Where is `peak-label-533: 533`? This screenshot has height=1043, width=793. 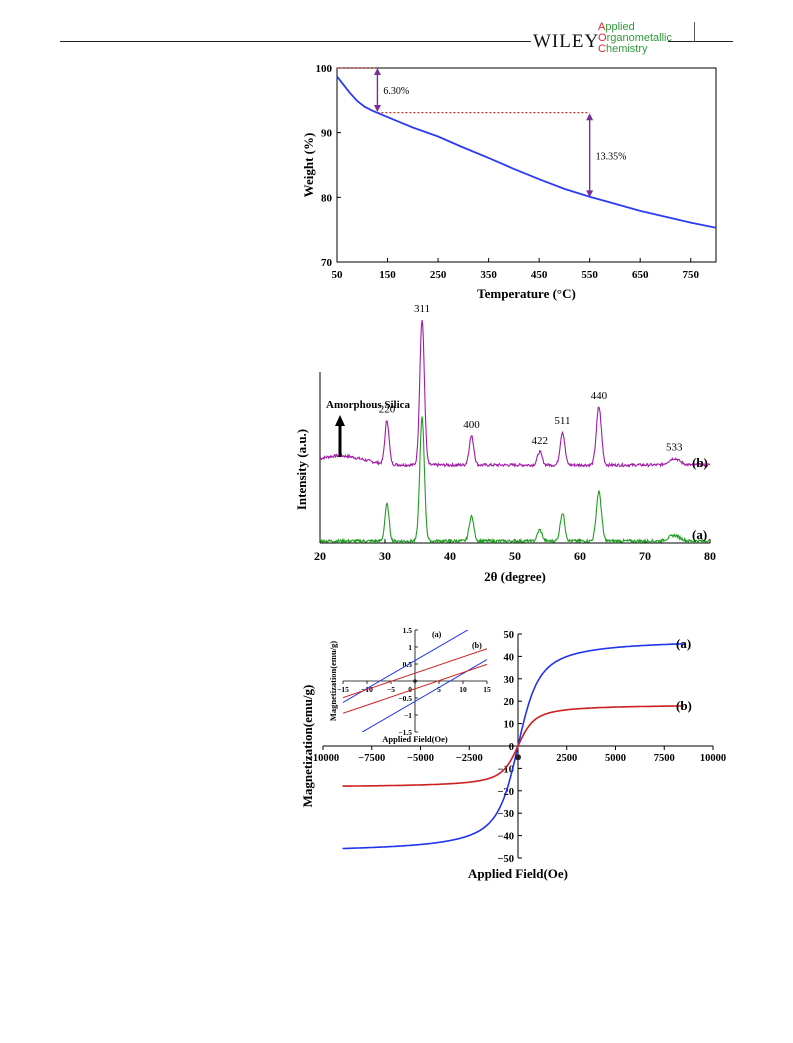 peak-label-533: 533 is located at coordinates (674, 447).